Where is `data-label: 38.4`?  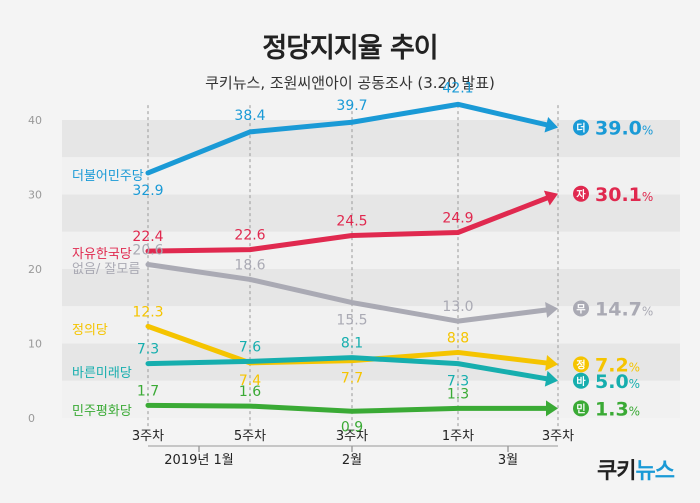
data-label: 38.4 is located at coordinates (249, 116).